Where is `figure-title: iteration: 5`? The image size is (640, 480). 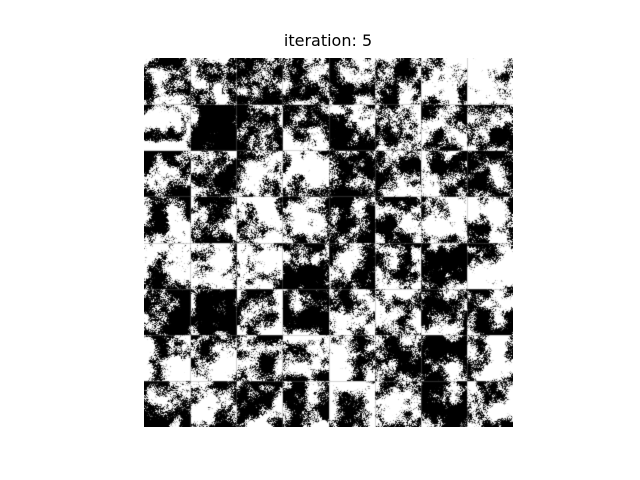
figure-title: iteration: 5 is located at coordinates (328, 40).